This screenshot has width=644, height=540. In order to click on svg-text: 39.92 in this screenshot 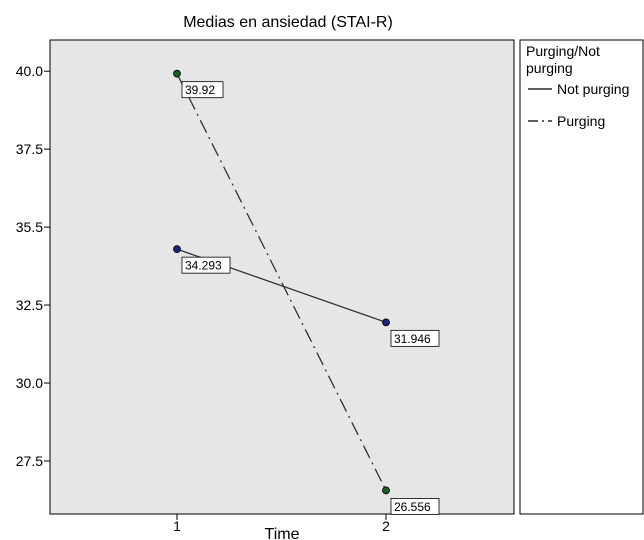, I will do `click(200, 90)`.